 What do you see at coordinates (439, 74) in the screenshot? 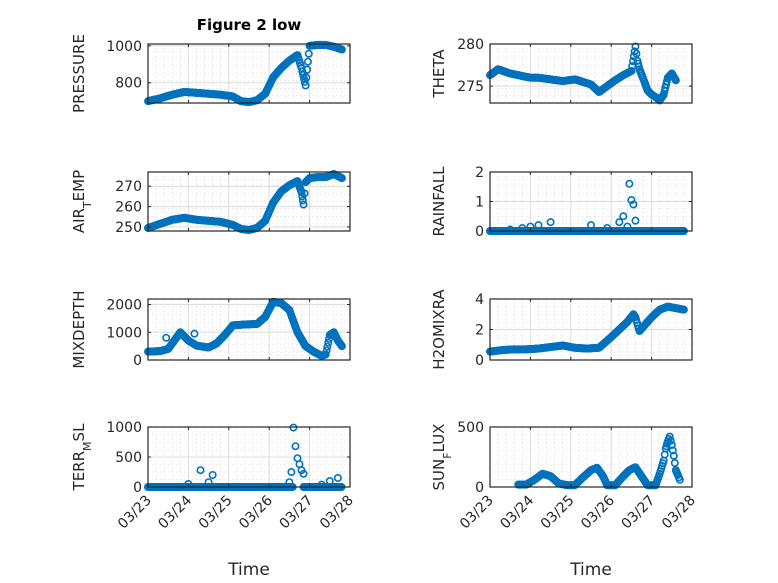
I see `y-axis-label: THETA` at bounding box center [439, 74].